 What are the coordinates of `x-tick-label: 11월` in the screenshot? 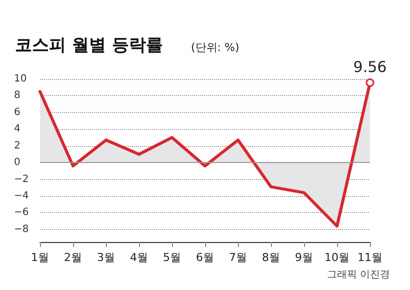 It's located at (370, 257).